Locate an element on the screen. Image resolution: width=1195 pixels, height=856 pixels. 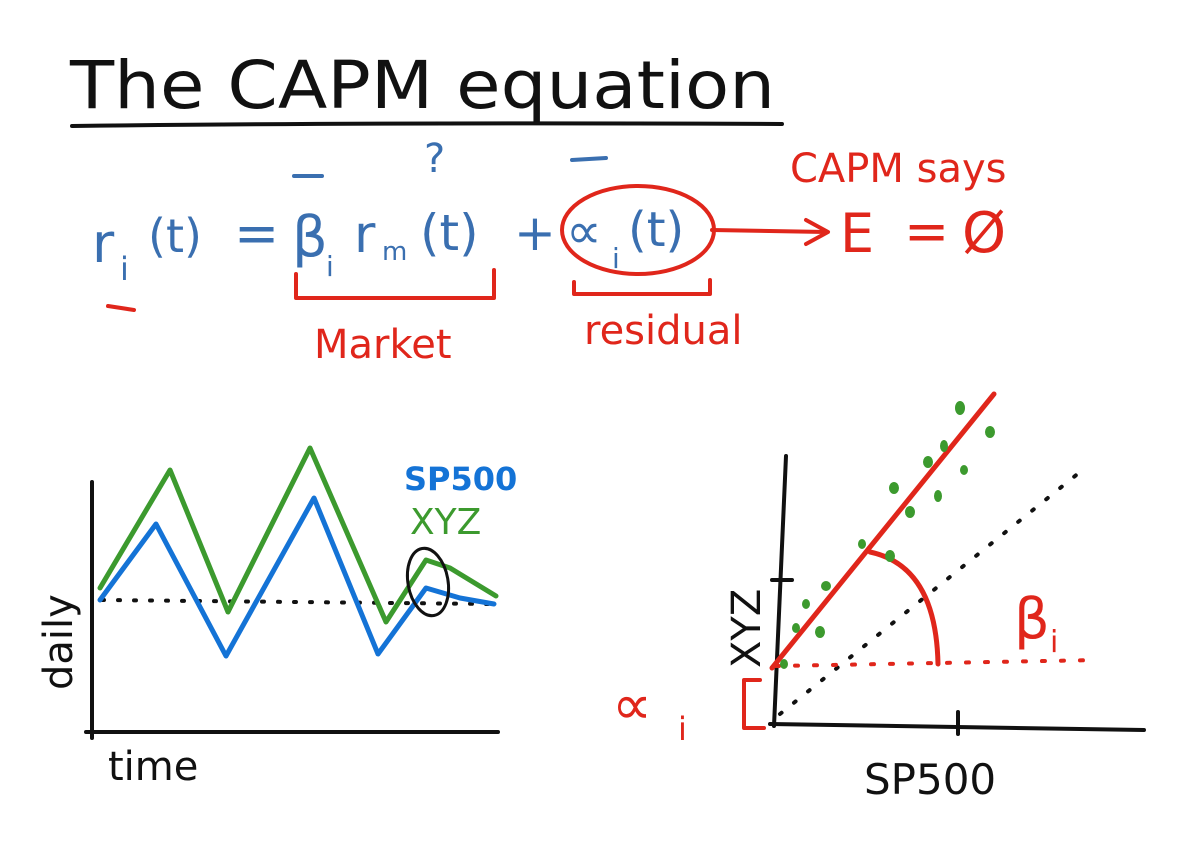
eq-plus: + is located at coordinates (535, 233).